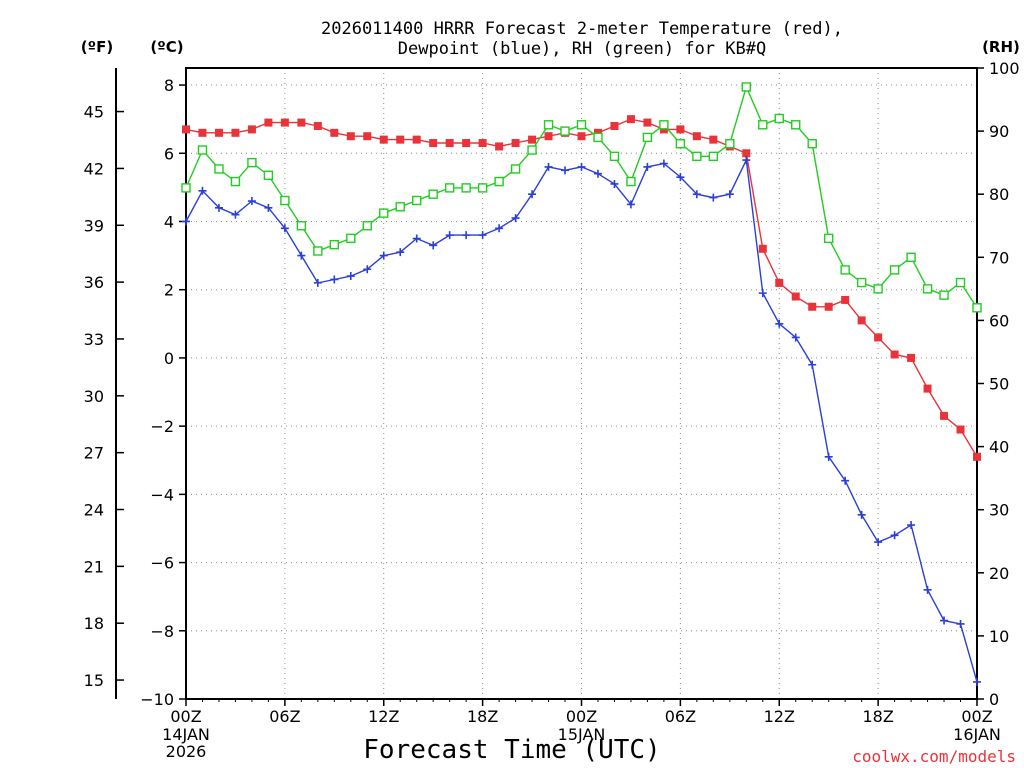  Describe the element at coordinates (186, 734) in the screenshot. I see `x-tick-date-label: 14JAN` at that location.